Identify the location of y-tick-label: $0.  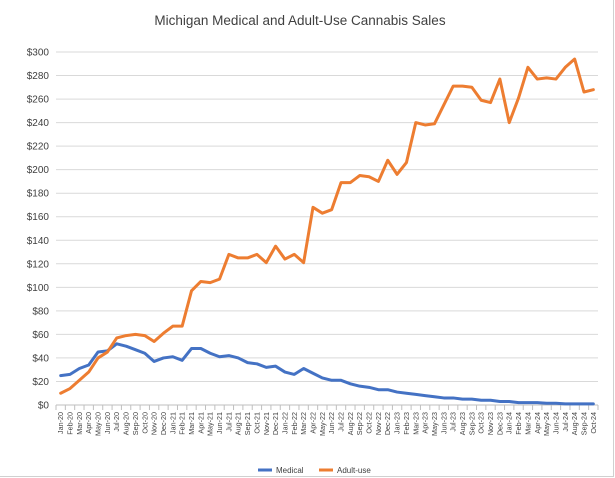
(44, 406).